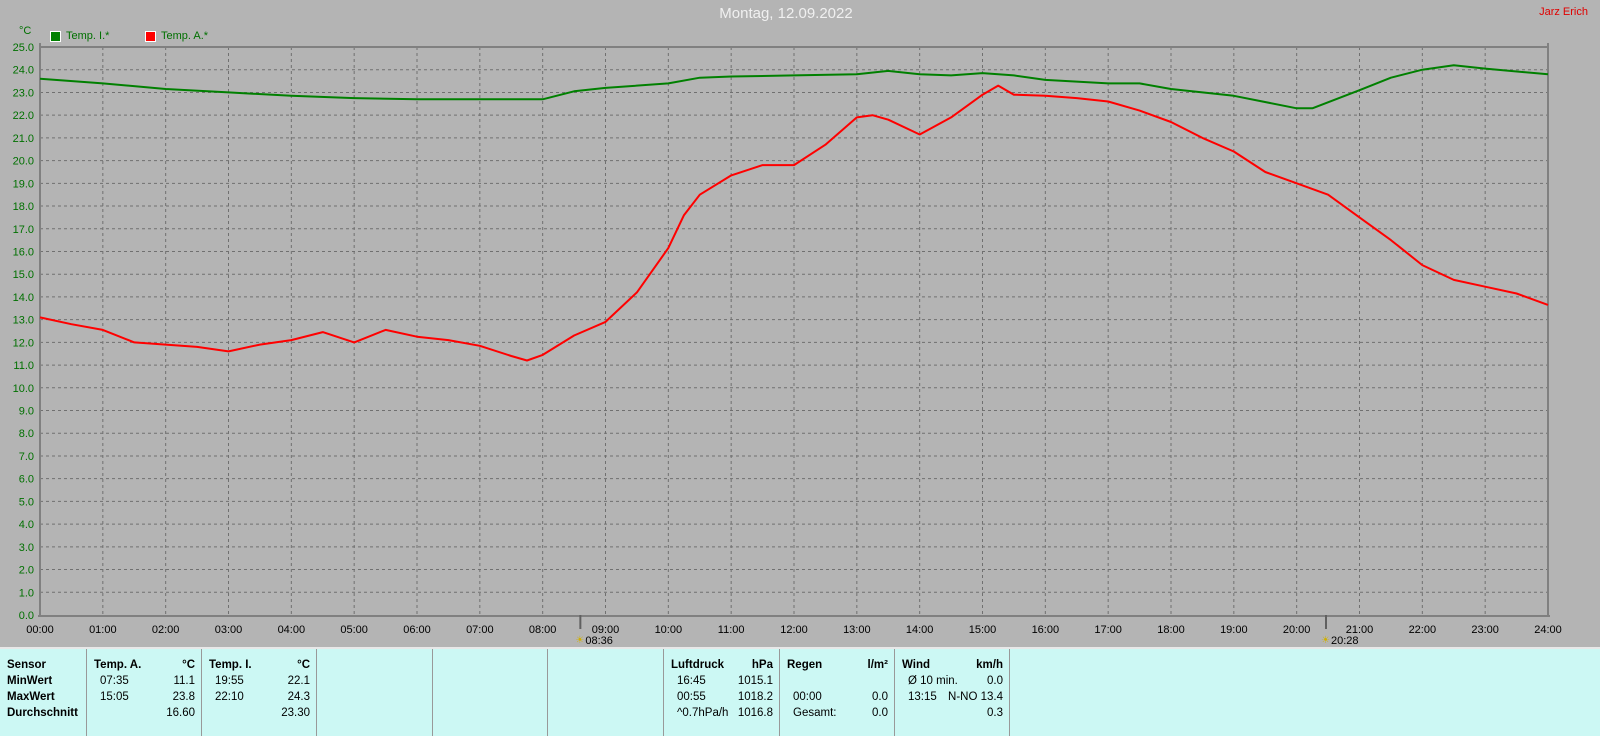 The width and height of the screenshot is (1600, 736). I want to click on x-tick-label: 15:00, so click(983, 630).